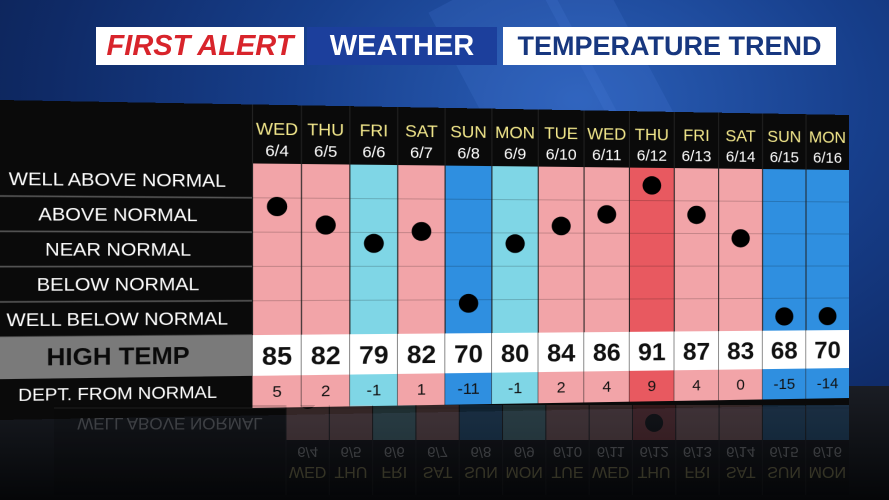 The image size is (889, 500). What do you see at coordinates (117, 393) in the screenshot?
I see `dept-label: DEPT. FROM NORMAL` at bounding box center [117, 393].